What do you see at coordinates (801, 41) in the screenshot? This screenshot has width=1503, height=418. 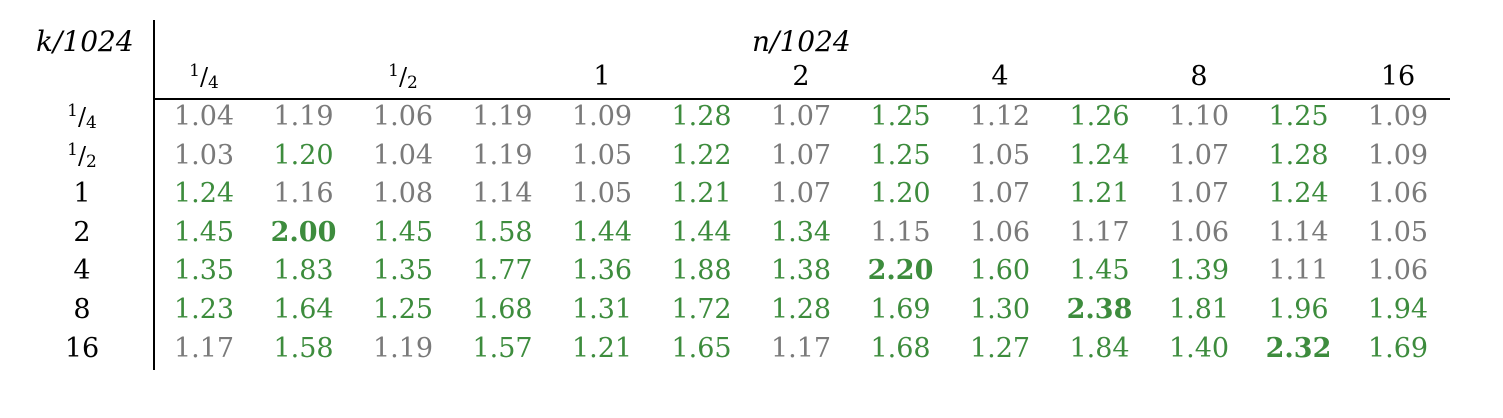 I see `column-axis-label: n/1024` at bounding box center [801, 41].